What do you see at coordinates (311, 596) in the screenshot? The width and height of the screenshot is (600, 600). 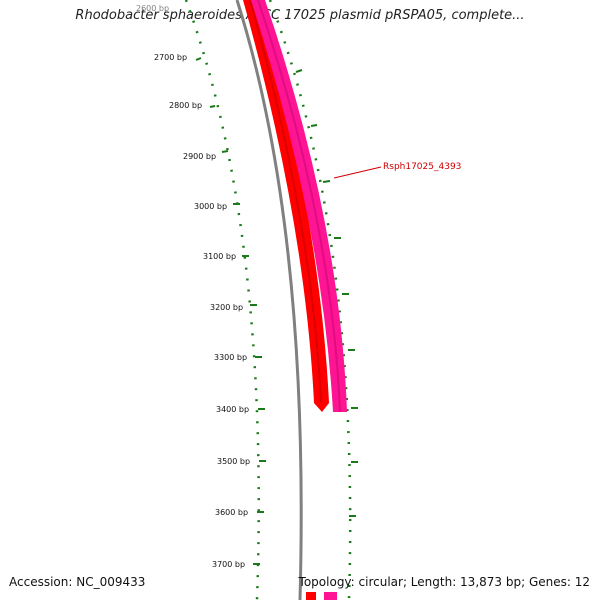 I see `gene-forward-continuation` at bounding box center [311, 596].